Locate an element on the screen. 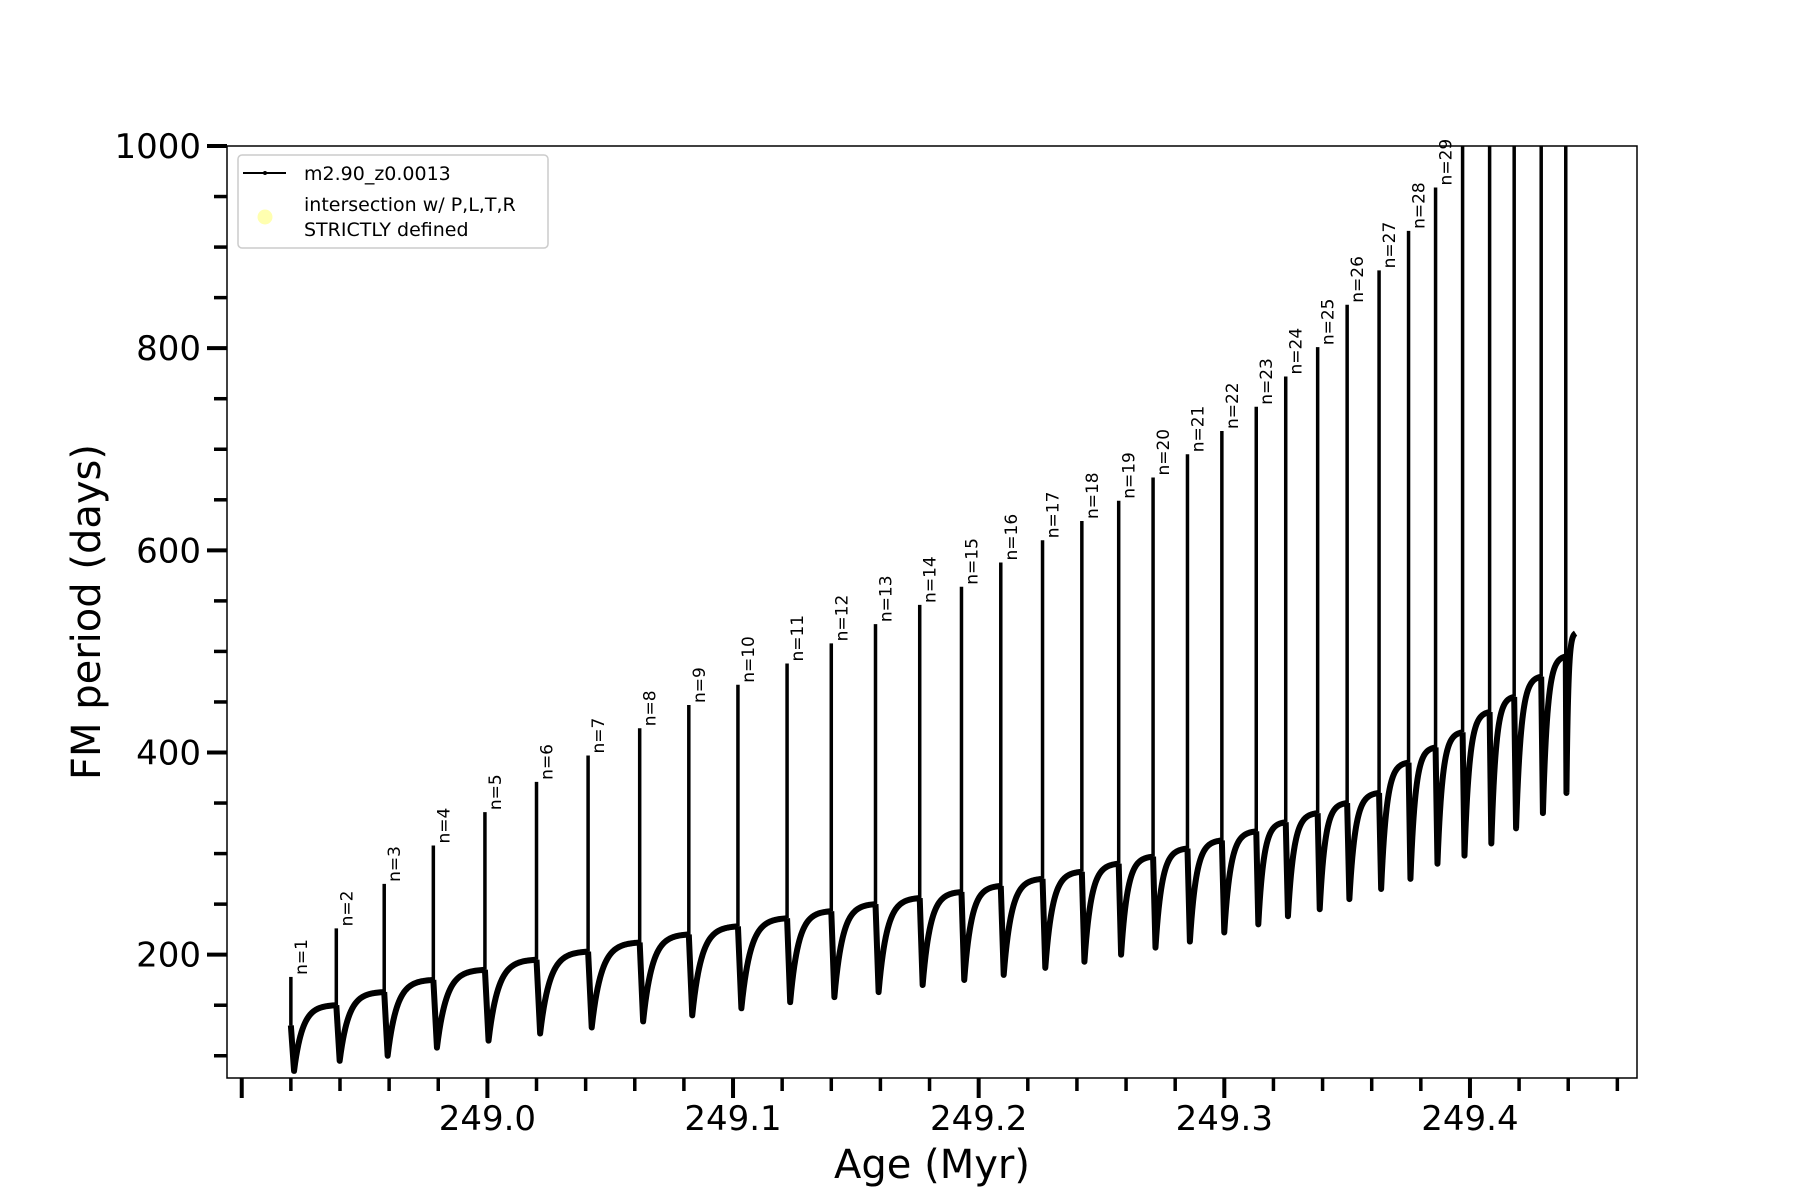 The image size is (1800, 1204). legend-box is located at coordinates (393, 201).